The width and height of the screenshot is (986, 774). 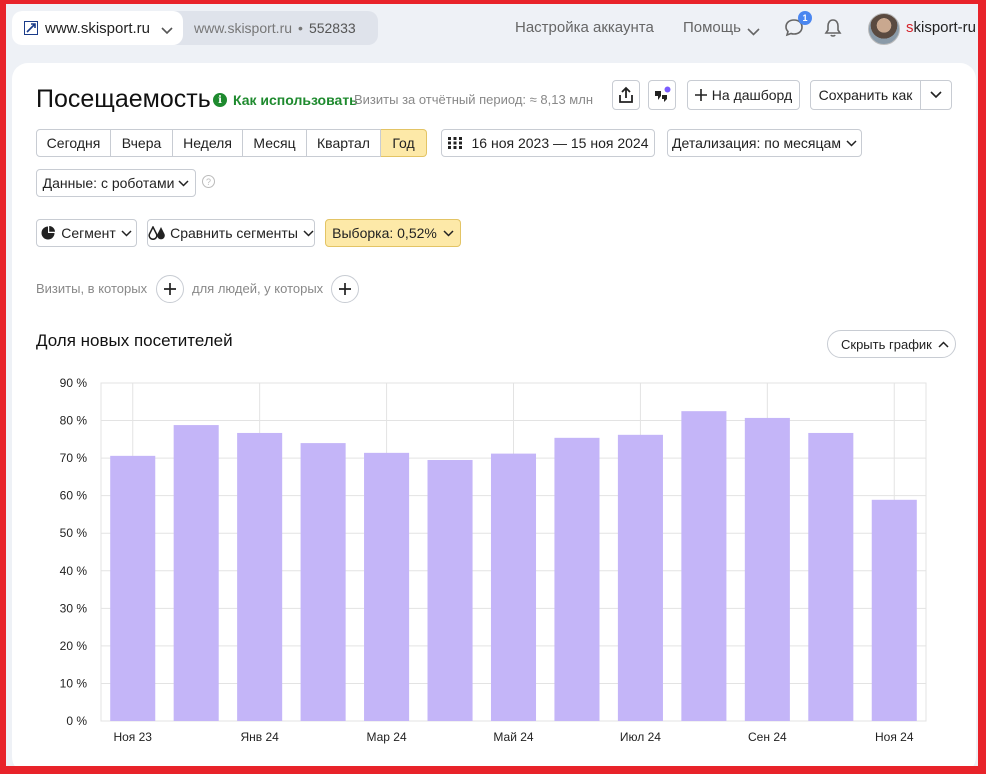 What do you see at coordinates (894, 737) in the screenshot?
I see `x-tick-label: Ноя 24` at bounding box center [894, 737].